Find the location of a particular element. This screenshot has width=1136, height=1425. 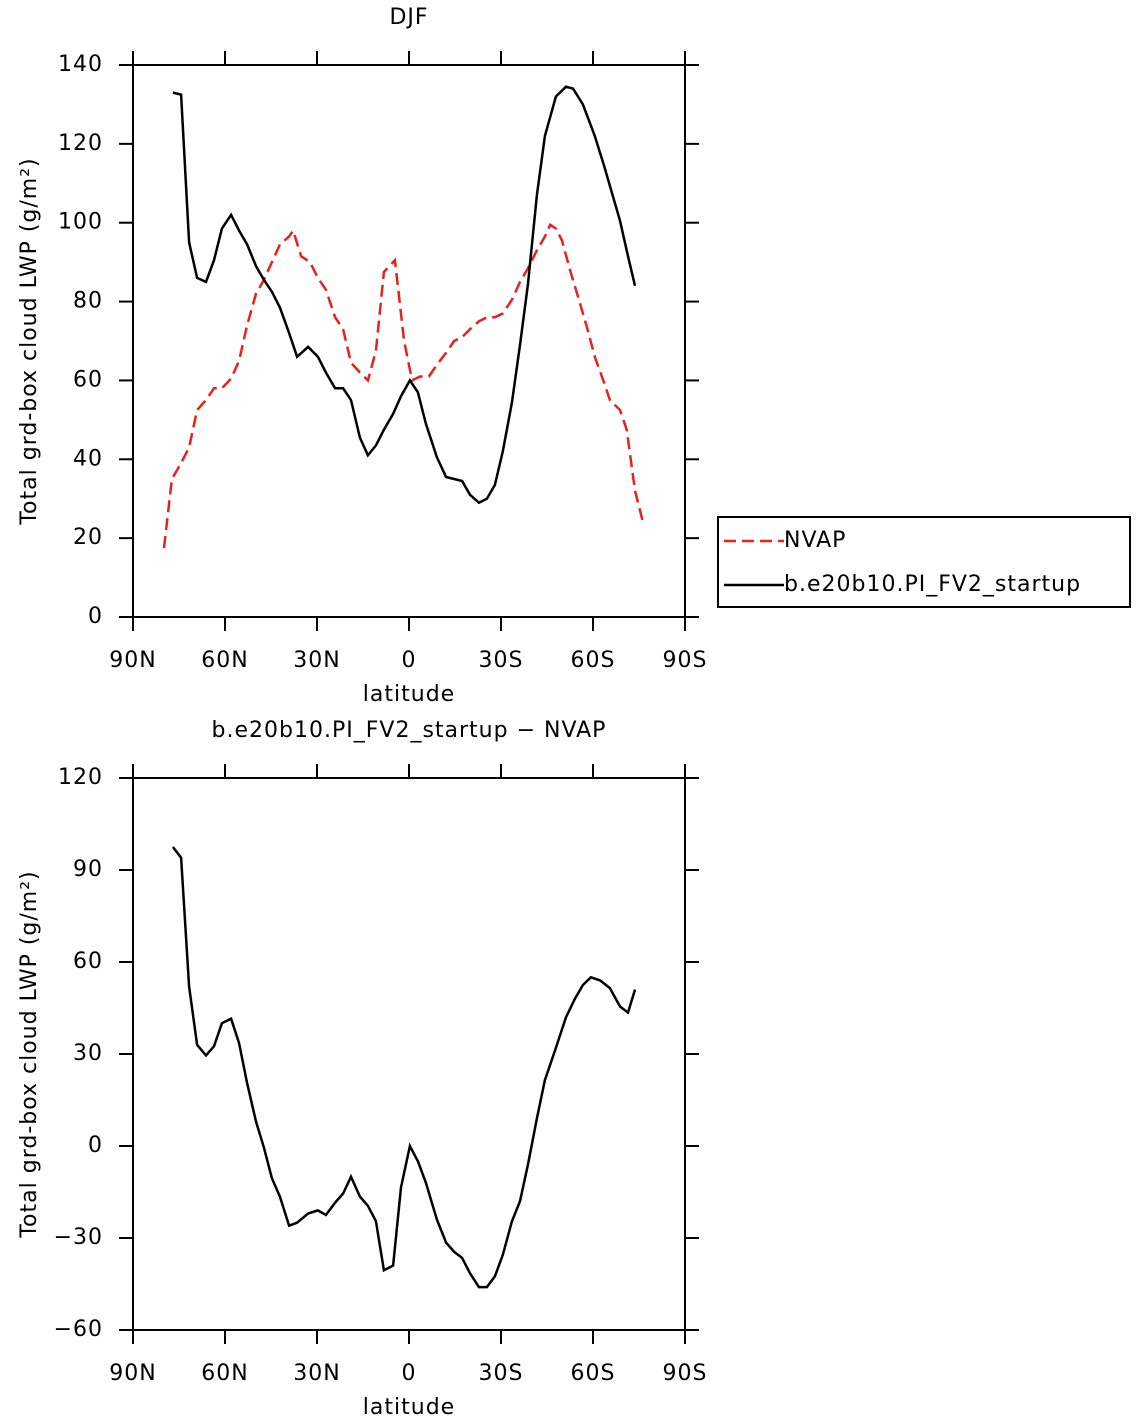

legend-box is located at coordinates (924, 562).